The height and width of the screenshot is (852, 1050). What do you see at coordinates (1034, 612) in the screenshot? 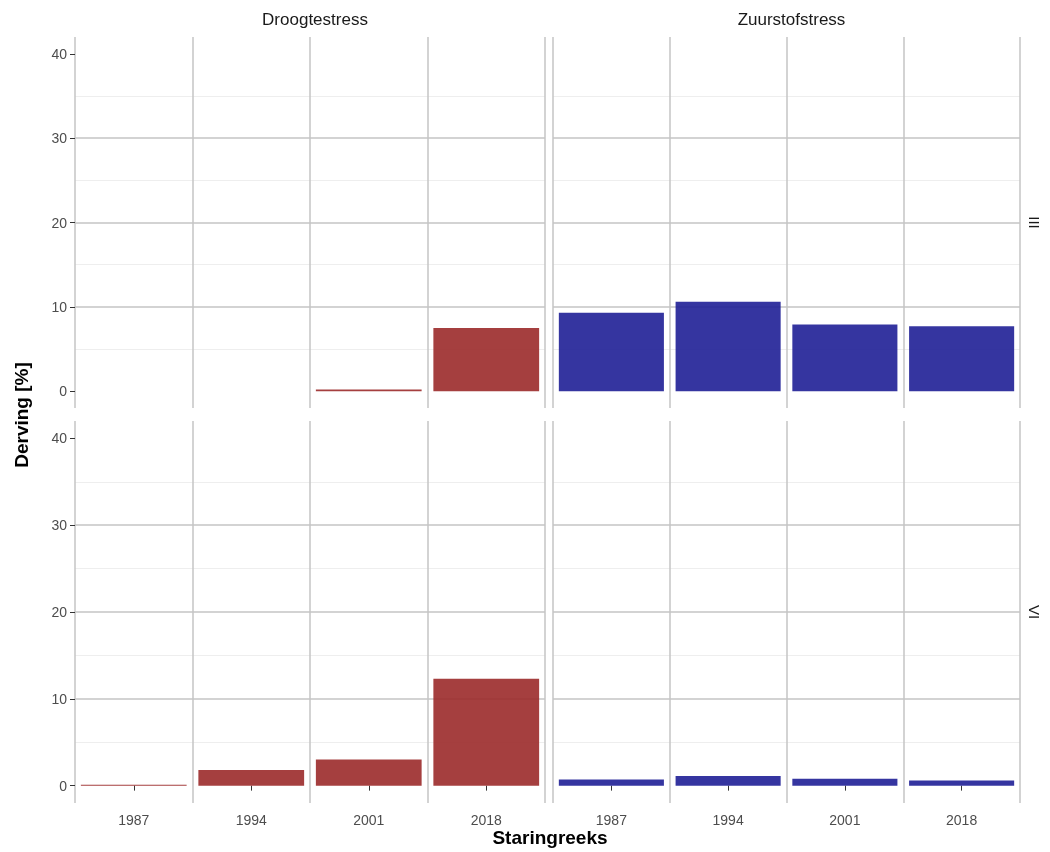
I see `text: VI` at bounding box center [1034, 612].